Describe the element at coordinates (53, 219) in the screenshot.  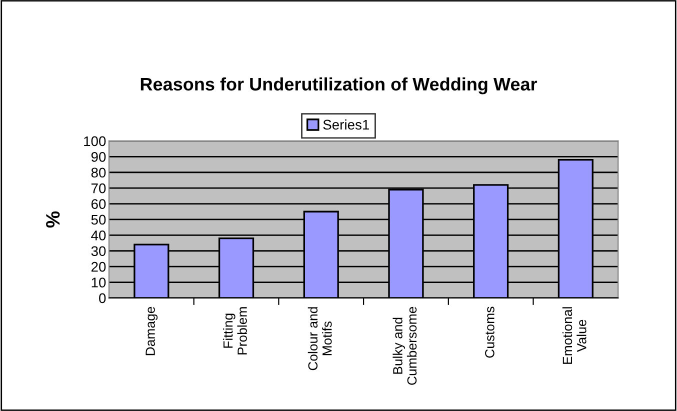
I see `y-axis-title: %` at that location.